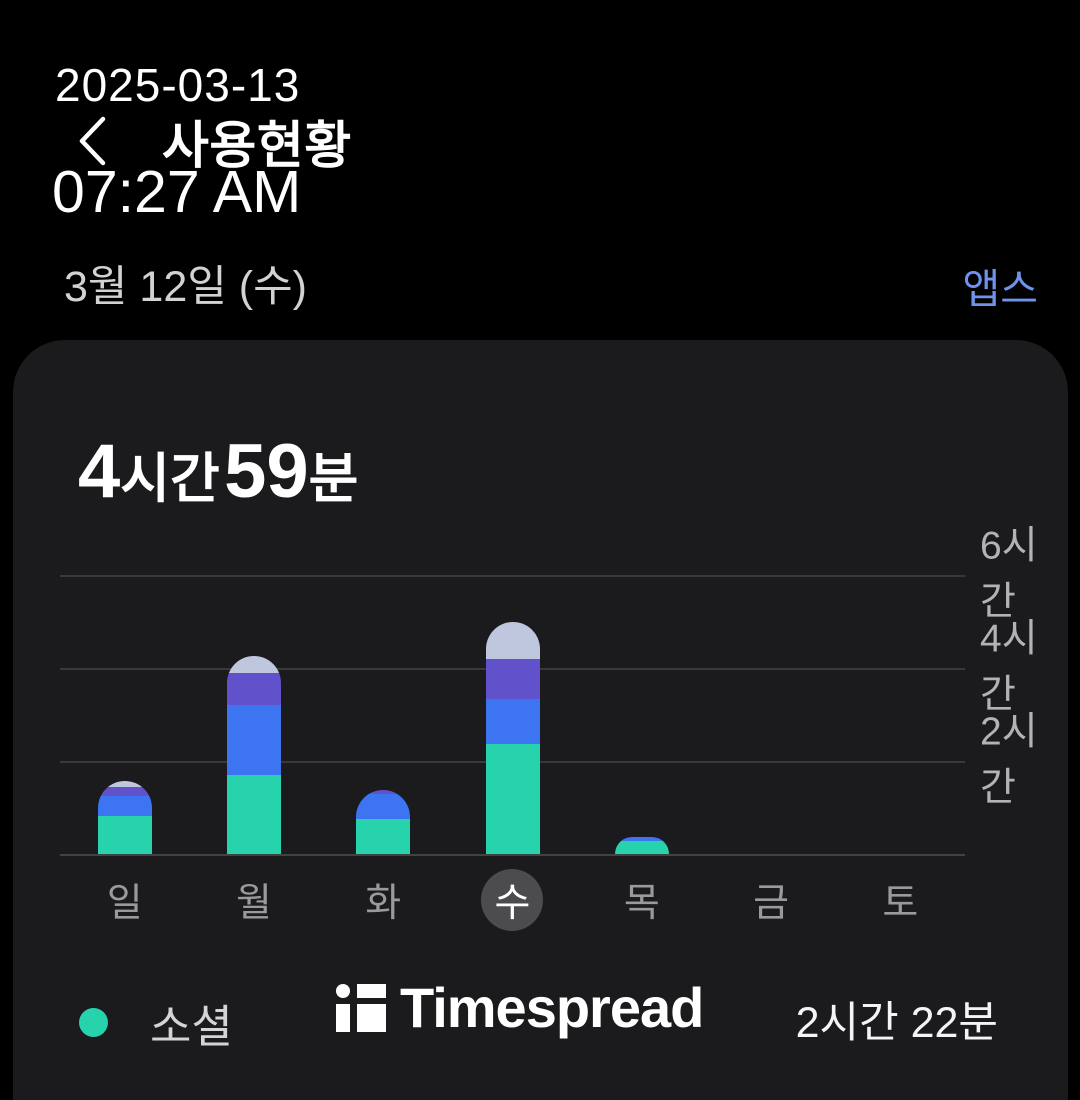 The image size is (1080, 1100). What do you see at coordinates (383, 903) in the screenshot?
I see `day-label: 화` at bounding box center [383, 903].